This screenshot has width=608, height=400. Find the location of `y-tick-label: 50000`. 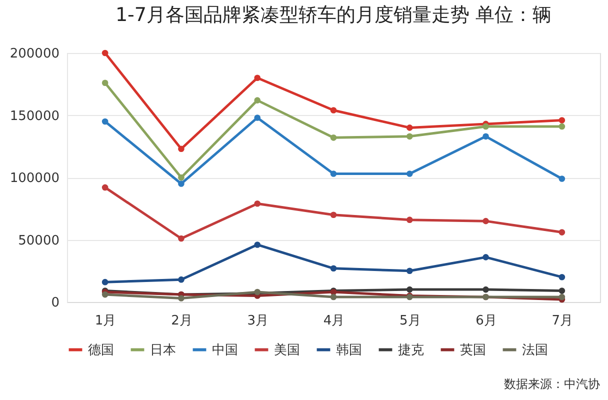

y-tick-label: 50000 is located at coordinates (39, 240).